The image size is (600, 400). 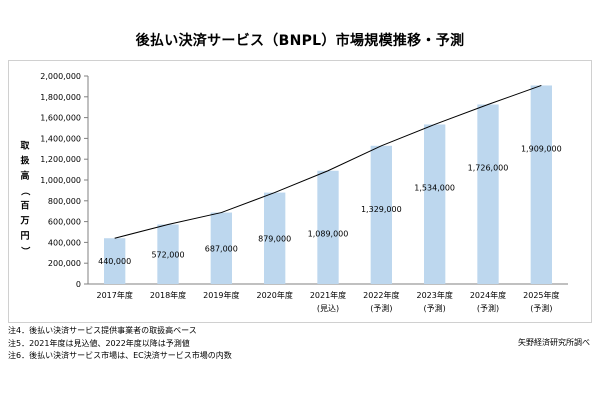 I want to click on value-label: 572,000, so click(x=167, y=254).